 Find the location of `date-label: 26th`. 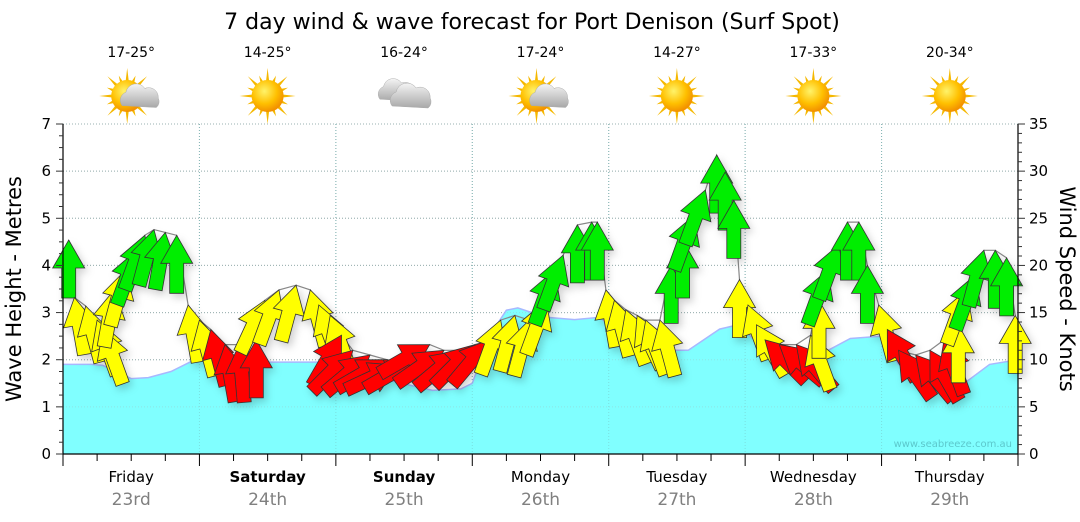

date-label: 26th is located at coordinates (540, 500).